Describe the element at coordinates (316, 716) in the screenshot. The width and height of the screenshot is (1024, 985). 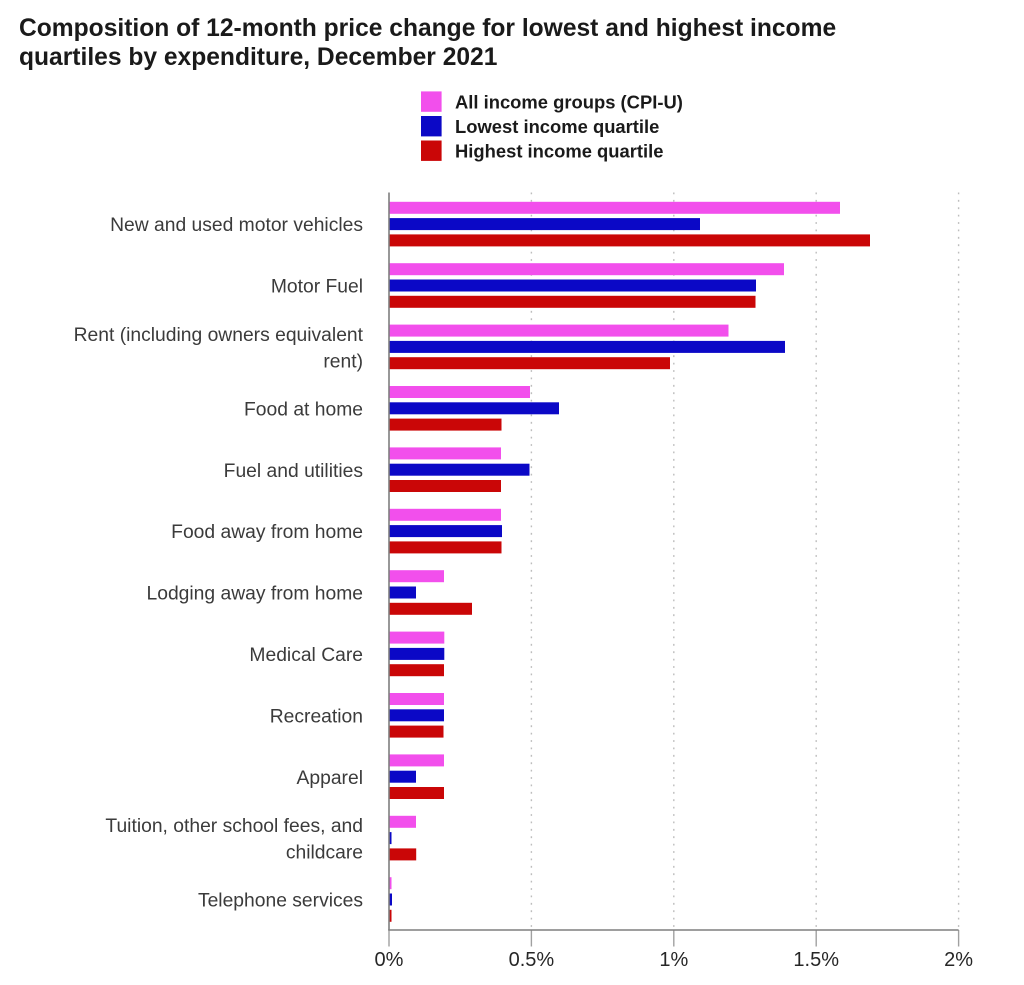
I see `svg-text: Recreation` at that location.